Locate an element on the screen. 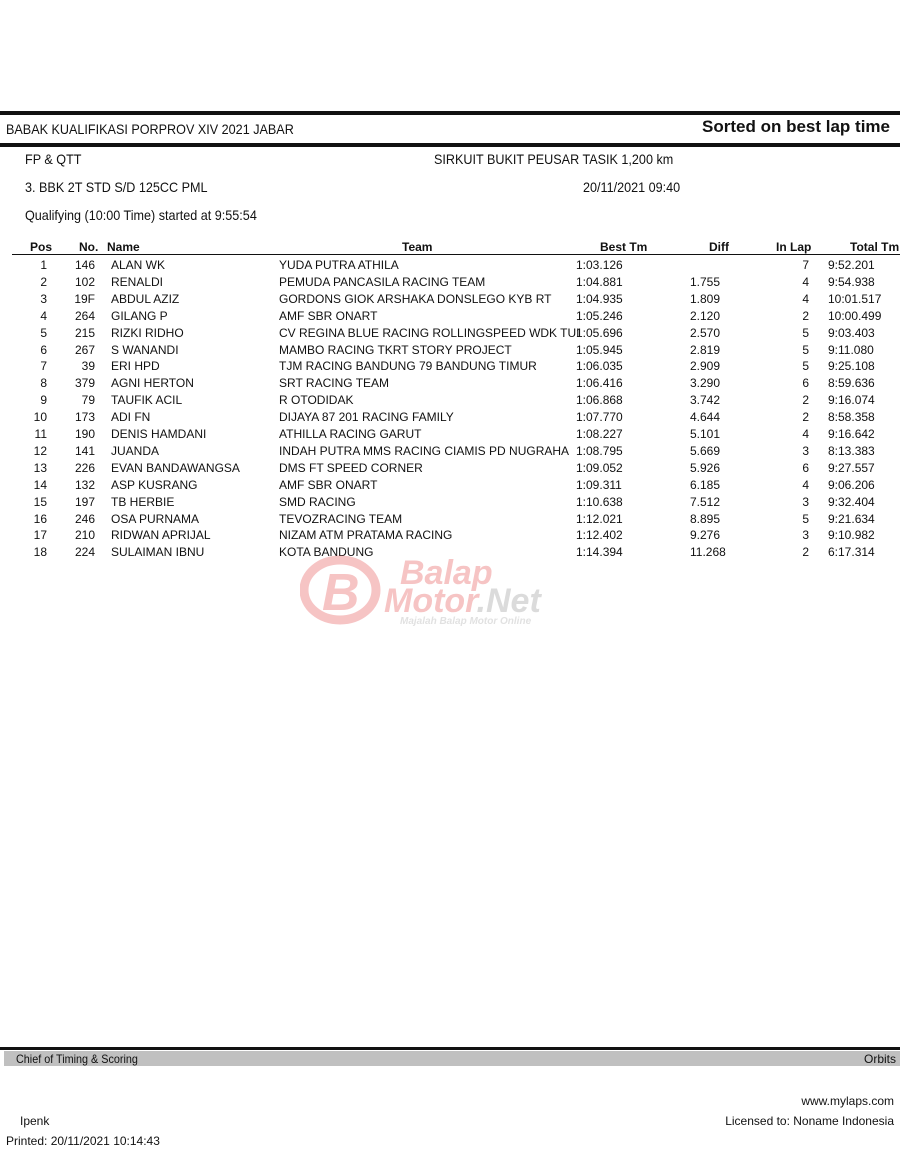  cell-best-time: 1:12.021 is located at coordinates (599, 518).